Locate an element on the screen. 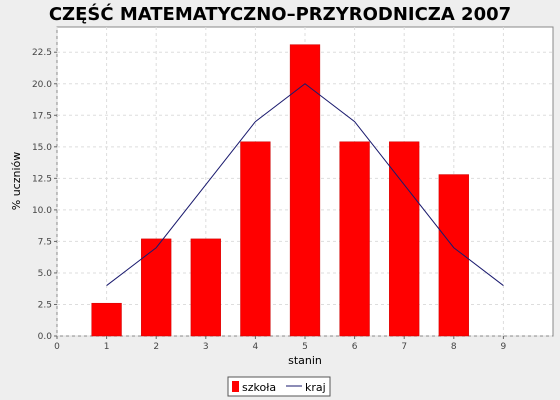 The width and height of the screenshot is (560, 400). y-tick-label: 17.5 is located at coordinates (42, 116).